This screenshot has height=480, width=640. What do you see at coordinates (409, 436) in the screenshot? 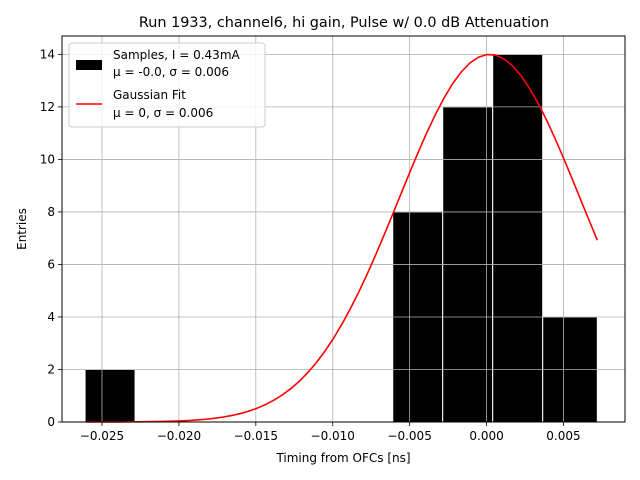
I see `x-tick-label-4: −0.005` at bounding box center [409, 436].